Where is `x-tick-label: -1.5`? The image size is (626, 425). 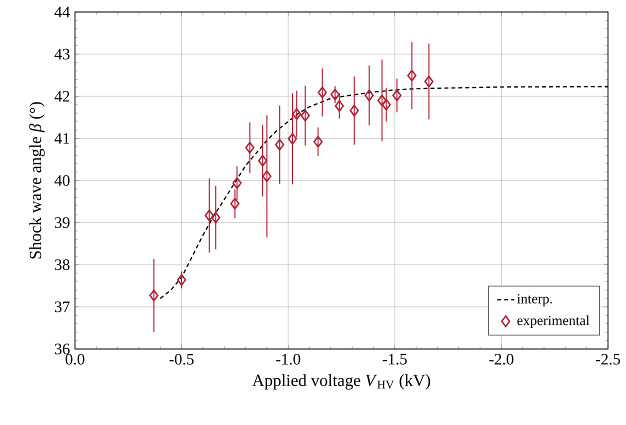
x-tick-label: -1.5 is located at coordinates (394, 359).